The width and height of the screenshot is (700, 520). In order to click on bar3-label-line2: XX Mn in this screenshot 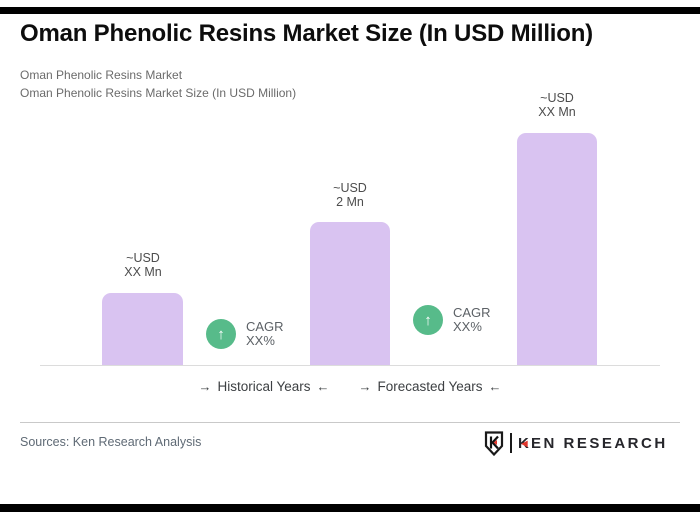, I will do `click(557, 112)`.